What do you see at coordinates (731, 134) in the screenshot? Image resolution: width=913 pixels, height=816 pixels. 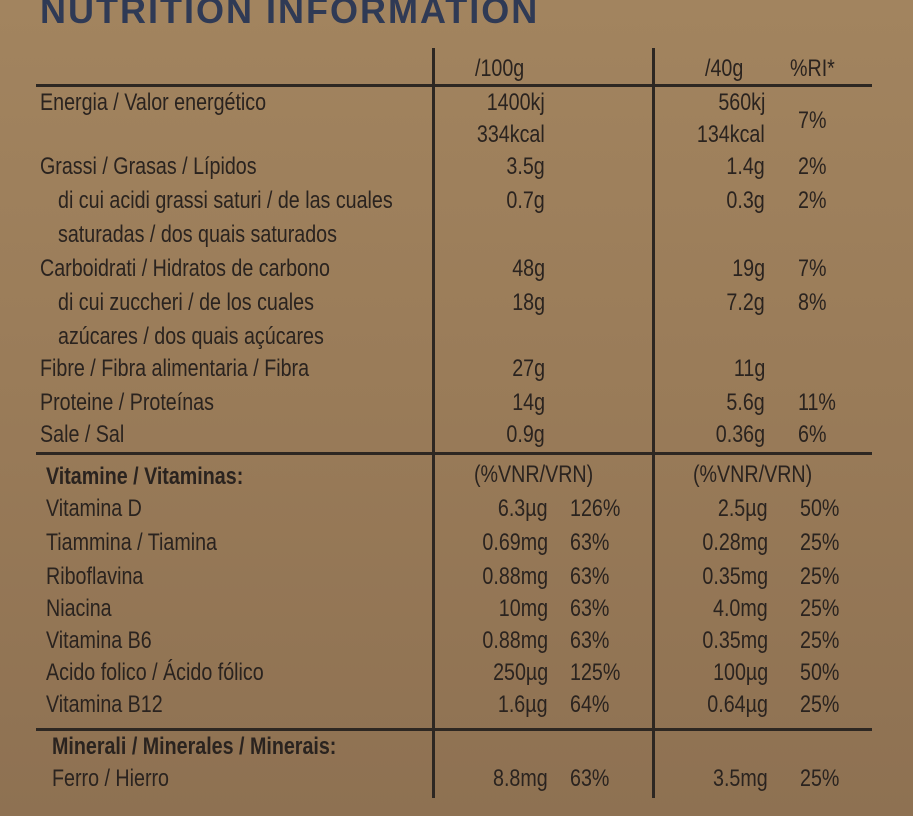 I see `nutrient-value-40g: 134kcal` at bounding box center [731, 134].